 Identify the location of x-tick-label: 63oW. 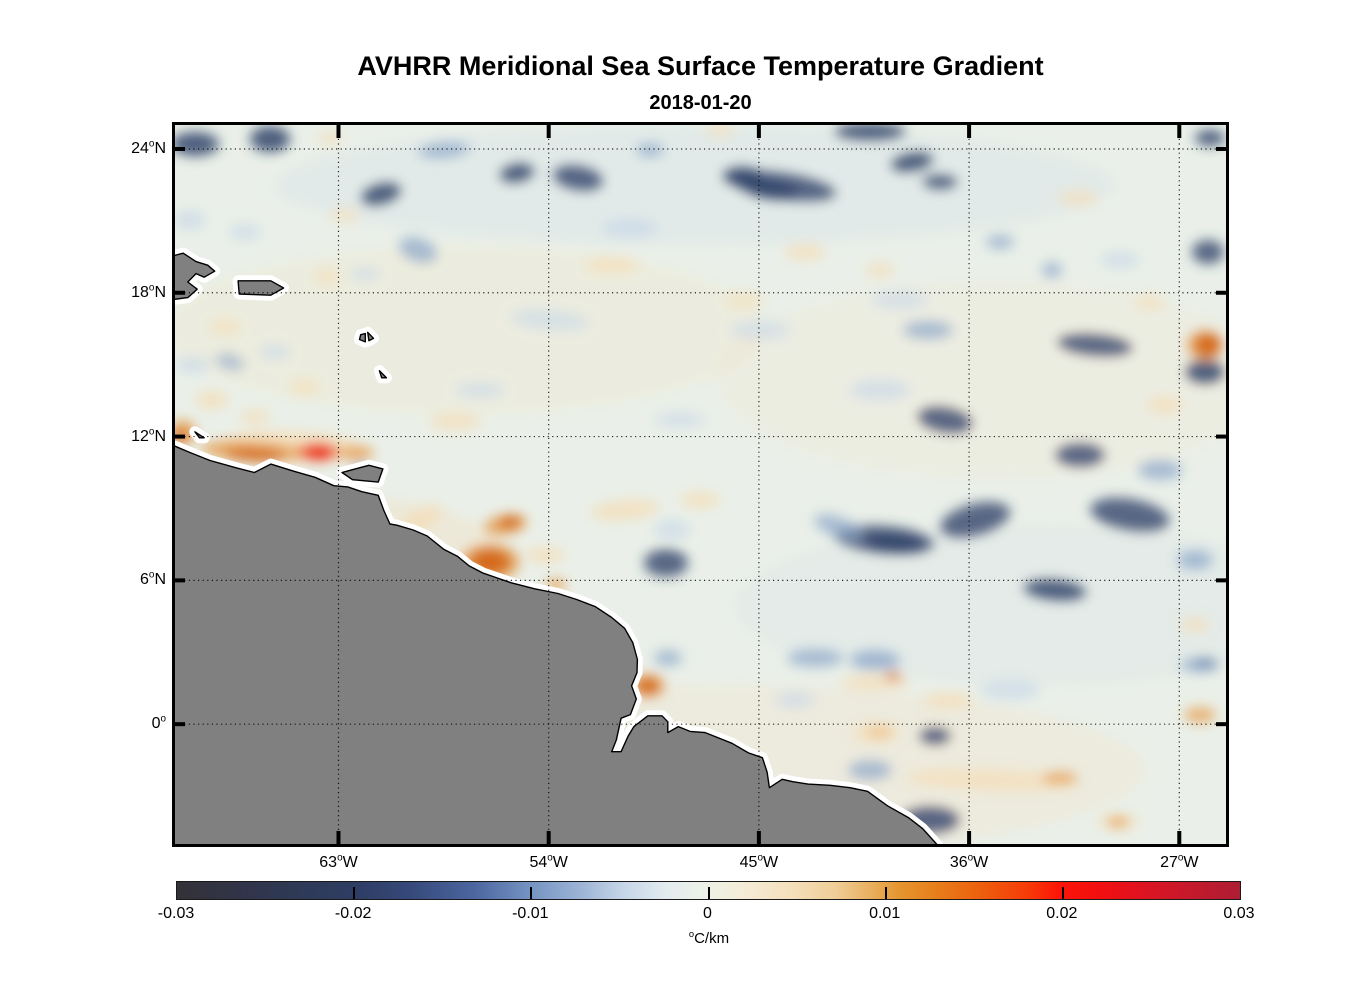
(338, 861).